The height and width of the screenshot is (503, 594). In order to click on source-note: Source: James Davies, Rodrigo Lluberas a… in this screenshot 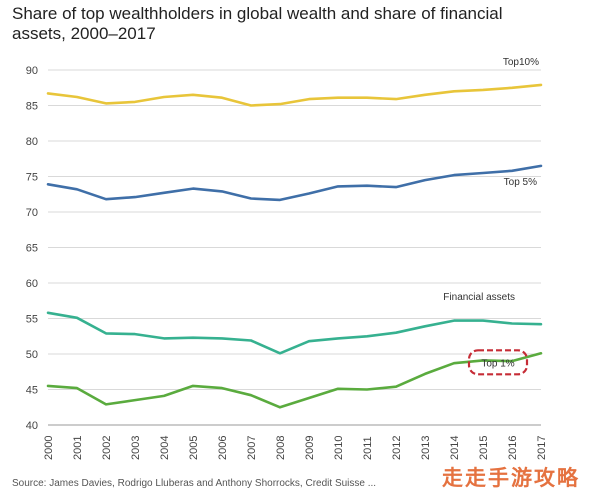, I will do `click(194, 483)`.